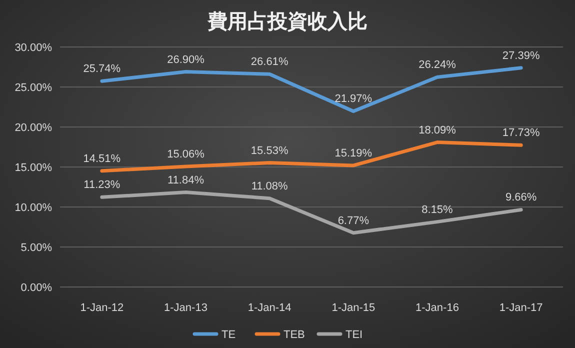 Image resolution: width=575 pixels, height=348 pixels. What do you see at coordinates (437, 130) in the screenshot?
I see `data-label: 18.09%` at bounding box center [437, 130].